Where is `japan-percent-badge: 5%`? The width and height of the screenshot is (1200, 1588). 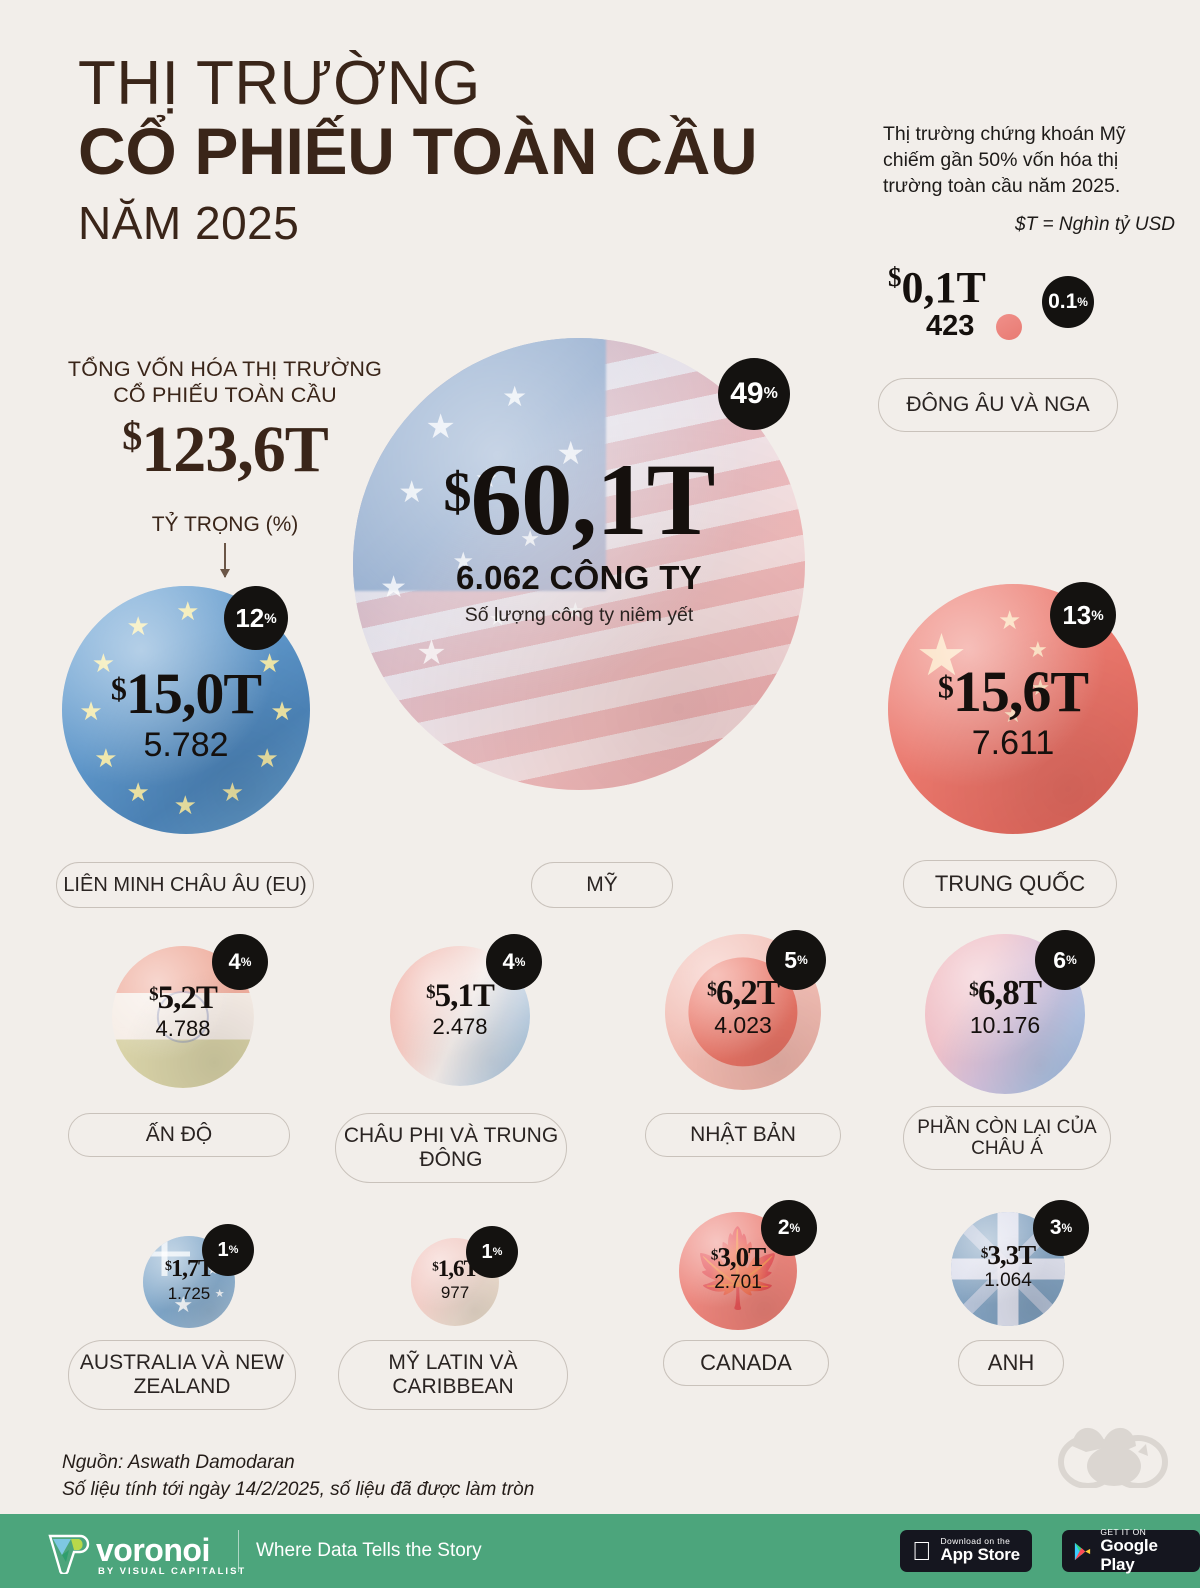 japan-percent-badge: 5% is located at coordinates (796, 960).